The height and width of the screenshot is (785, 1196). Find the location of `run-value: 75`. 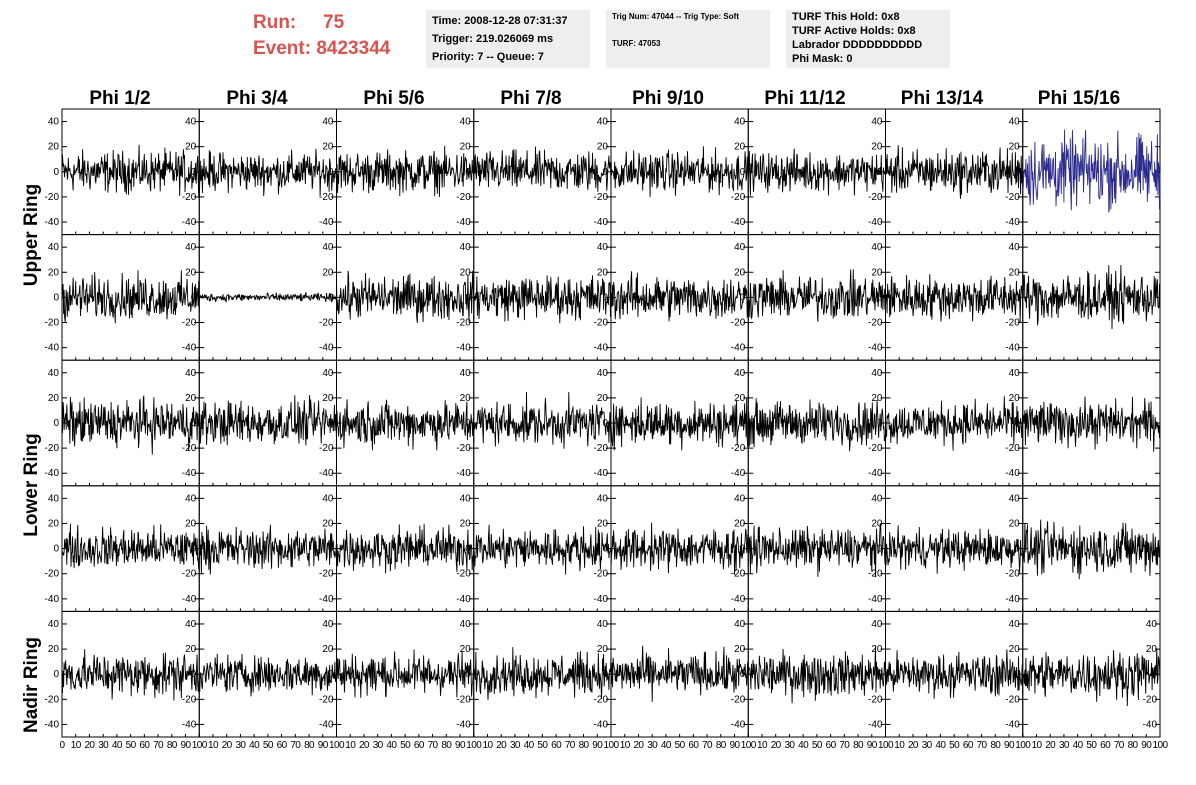

run-value: 75 is located at coordinates (334, 22).